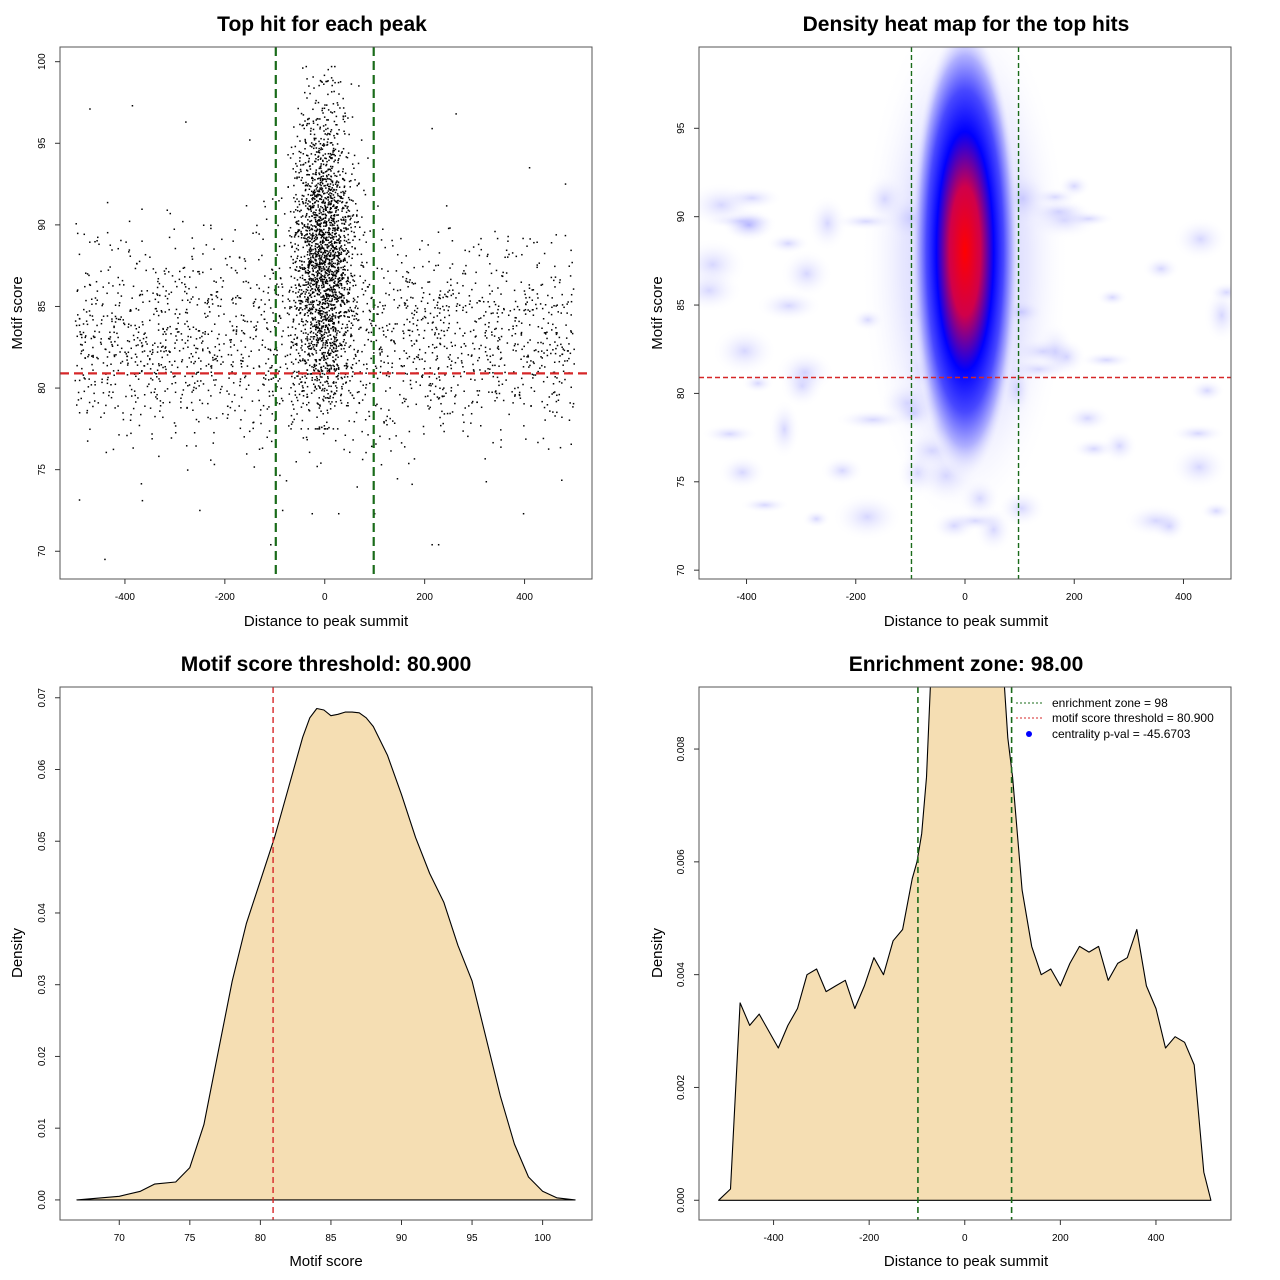  I want to click on heatmap-blob, so click(1199, 467).